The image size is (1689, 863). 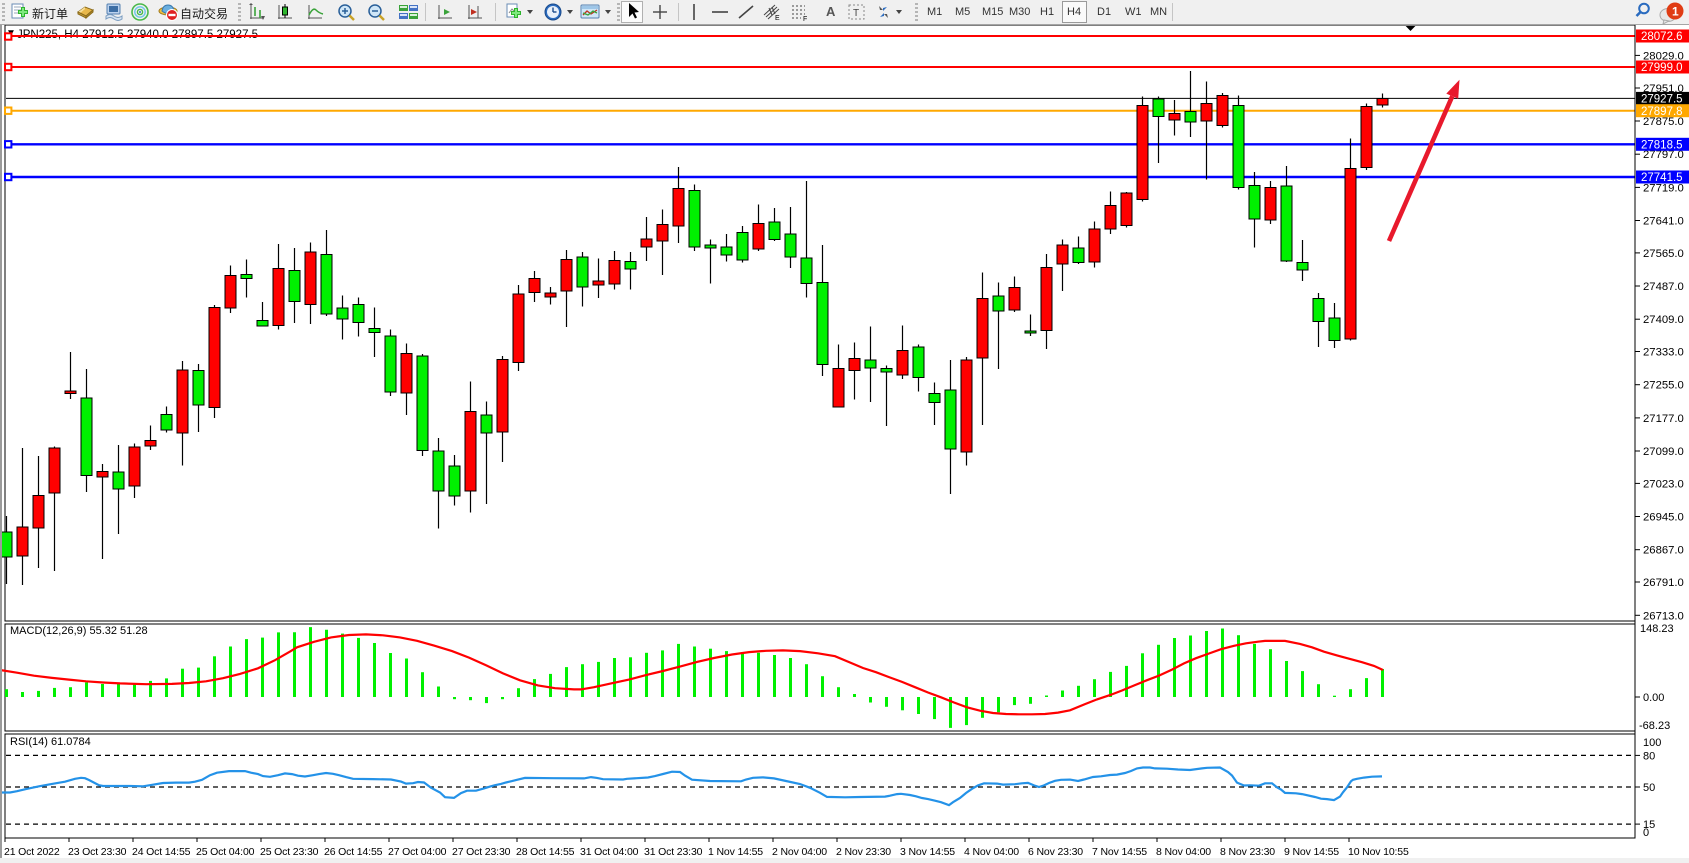 I want to click on svg-text: 80, so click(x=1649, y=756).